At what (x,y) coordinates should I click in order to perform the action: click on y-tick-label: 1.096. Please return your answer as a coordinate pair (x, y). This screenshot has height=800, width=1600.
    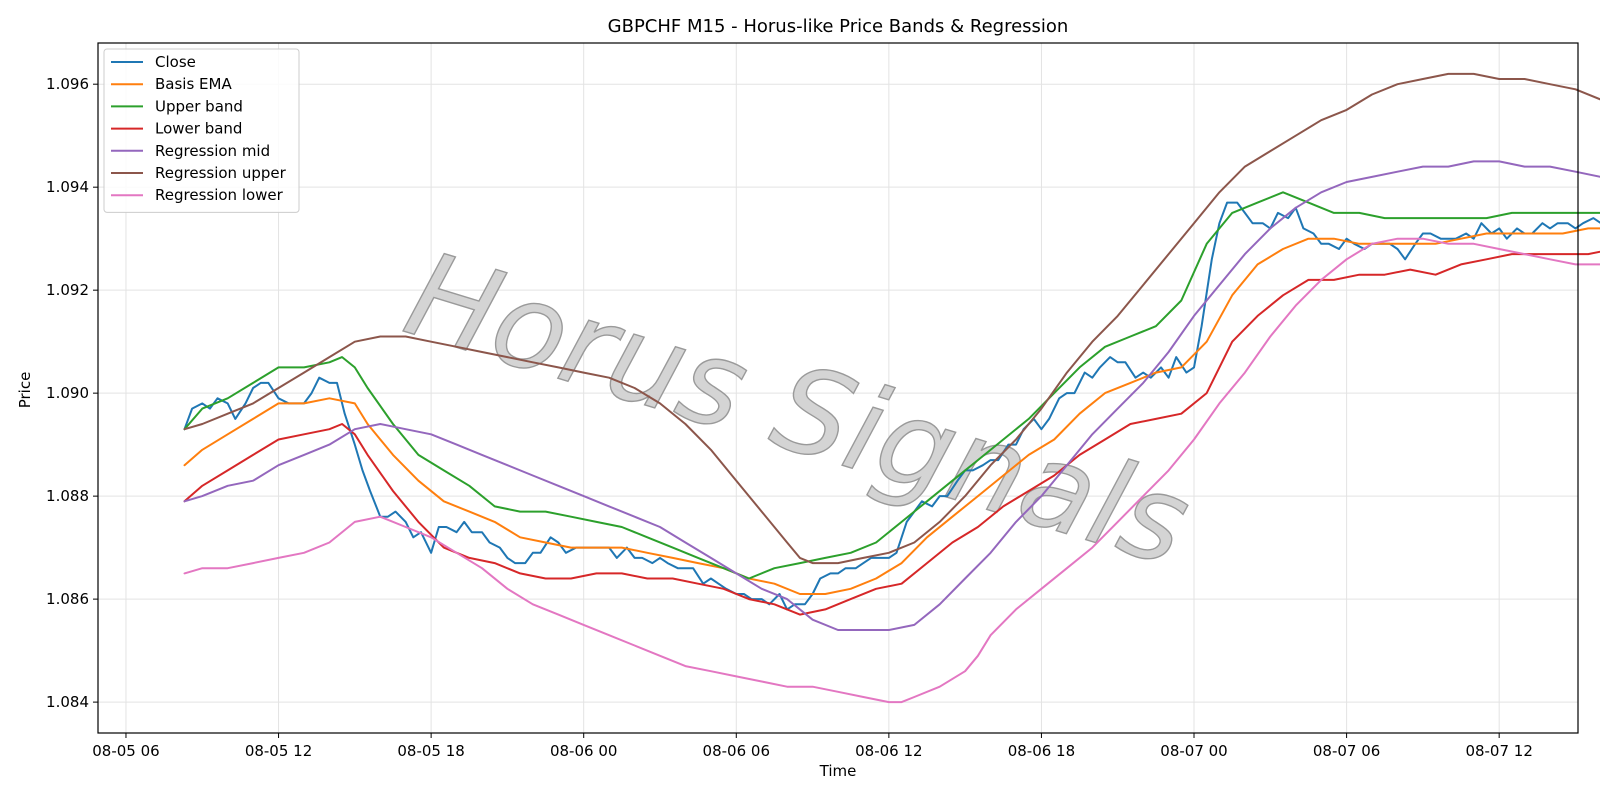
    Looking at the image, I should click on (67, 84).